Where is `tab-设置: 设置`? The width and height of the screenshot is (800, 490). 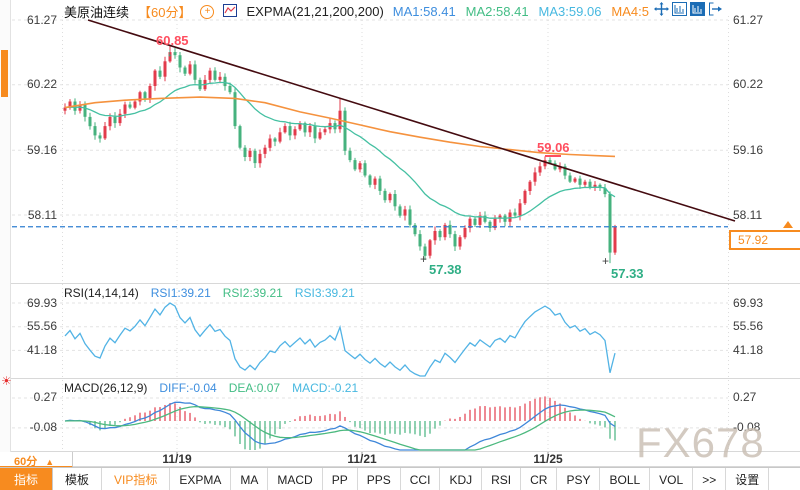 tab-设置: 设置 is located at coordinates (748, 479).